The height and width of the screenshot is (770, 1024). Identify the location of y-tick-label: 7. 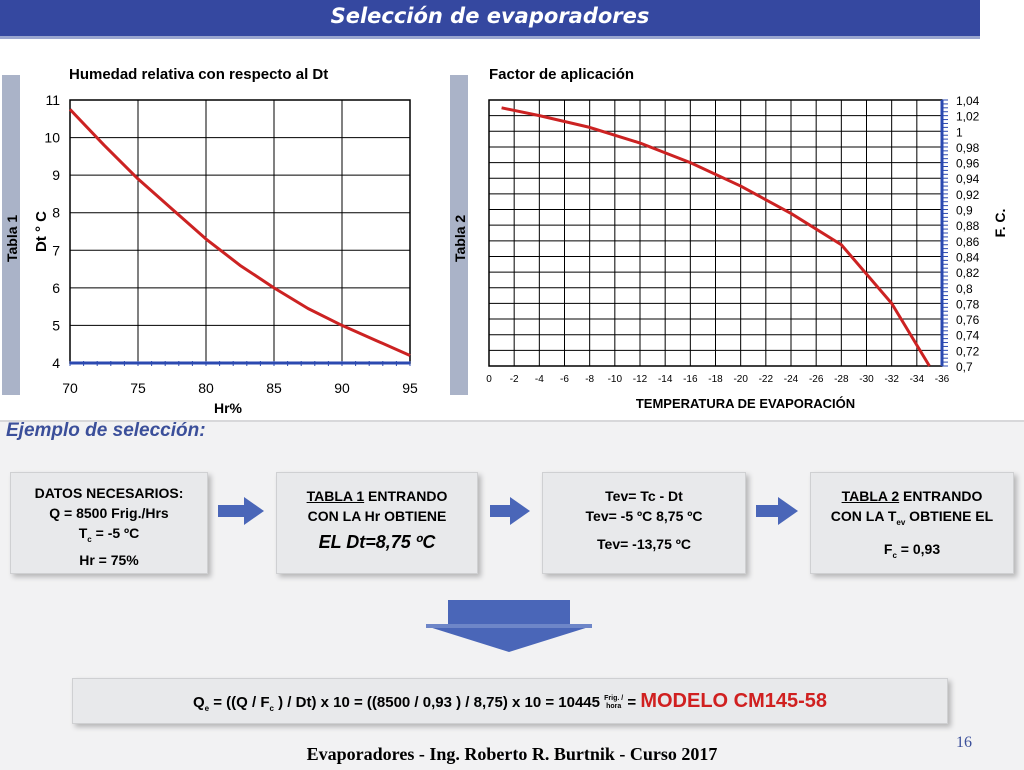
(56, 250).